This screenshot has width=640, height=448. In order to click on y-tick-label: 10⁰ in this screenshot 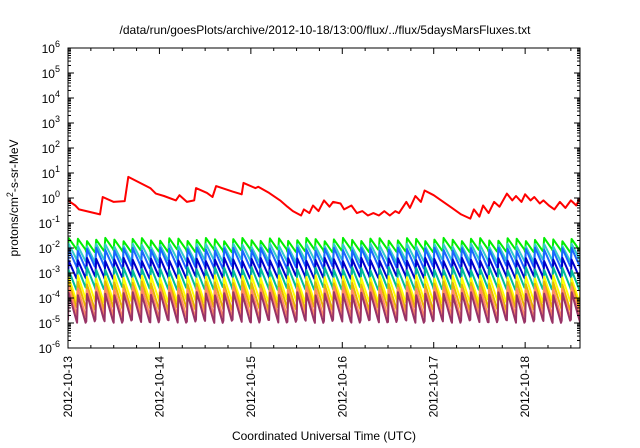, I will do `click(51, 197)`.